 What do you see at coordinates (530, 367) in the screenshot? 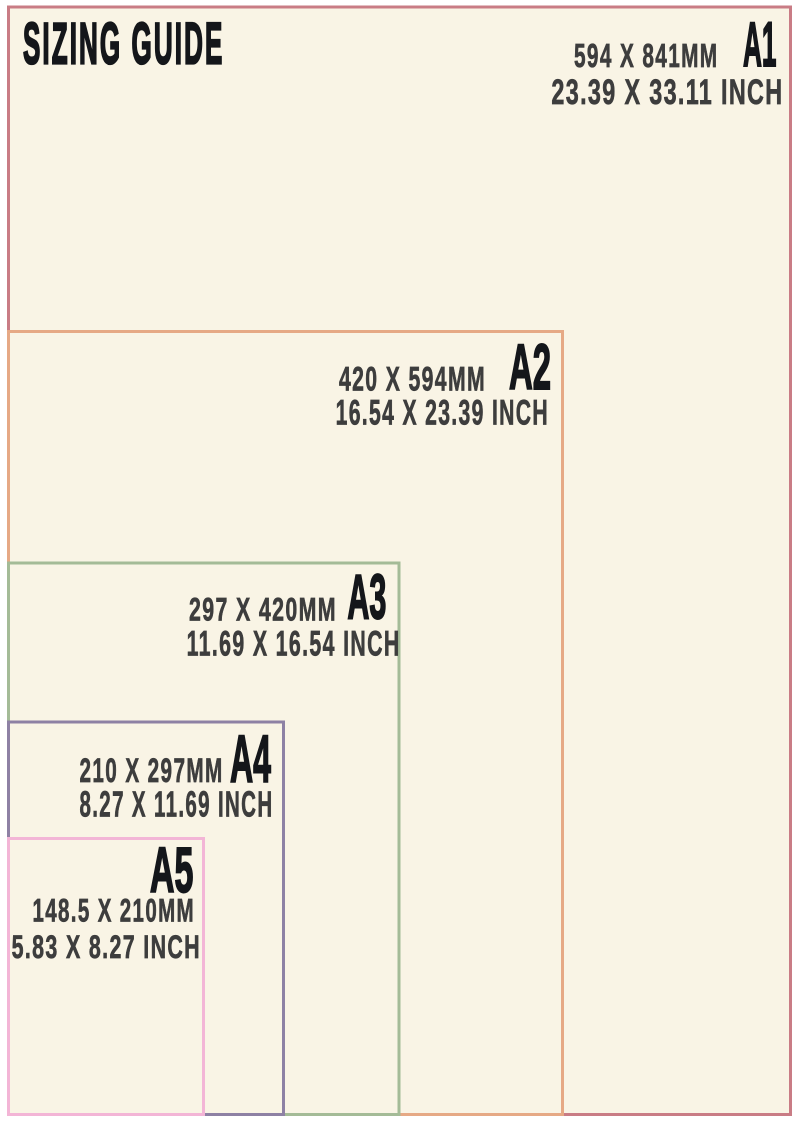
I see `svg-text: A2` at bounding box center [530, 367].